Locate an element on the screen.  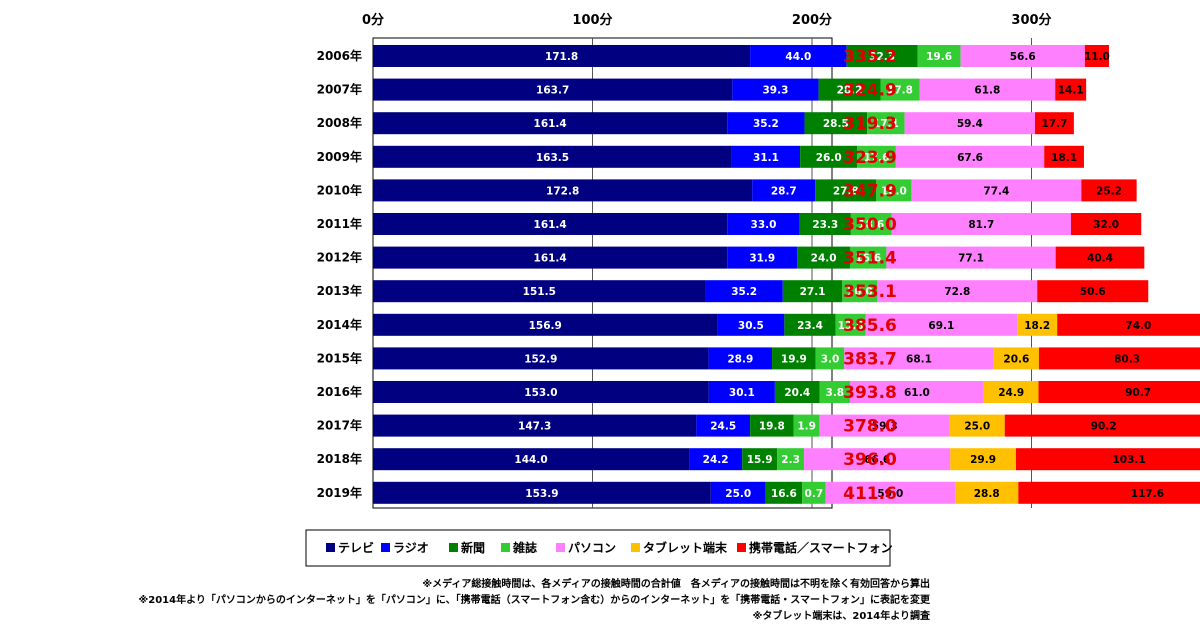
segment-value-label: 28.2 is located at coordinates (850, 91).